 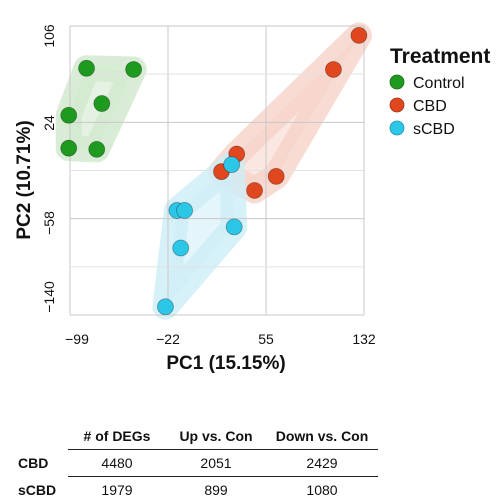 What do you see at coordinates (216, 490) in the screenshot?
I see `table-cell: 899` at bounding box center [216, 490].